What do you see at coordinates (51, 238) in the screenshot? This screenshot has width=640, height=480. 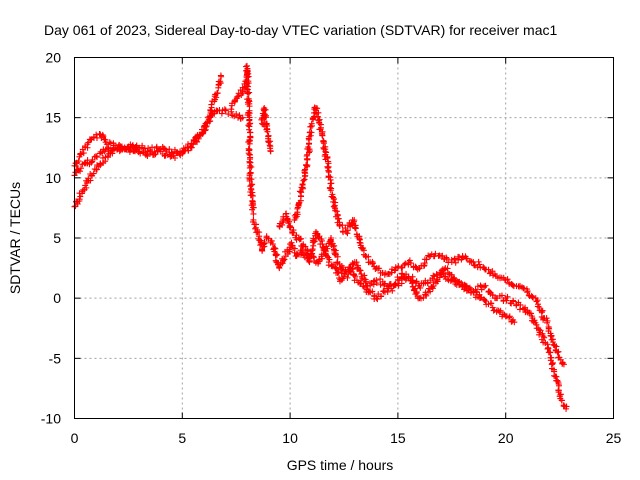 I see `y-tick-labels: -10 -5 0 5 10 15 20` at bounding box center [51, 238].